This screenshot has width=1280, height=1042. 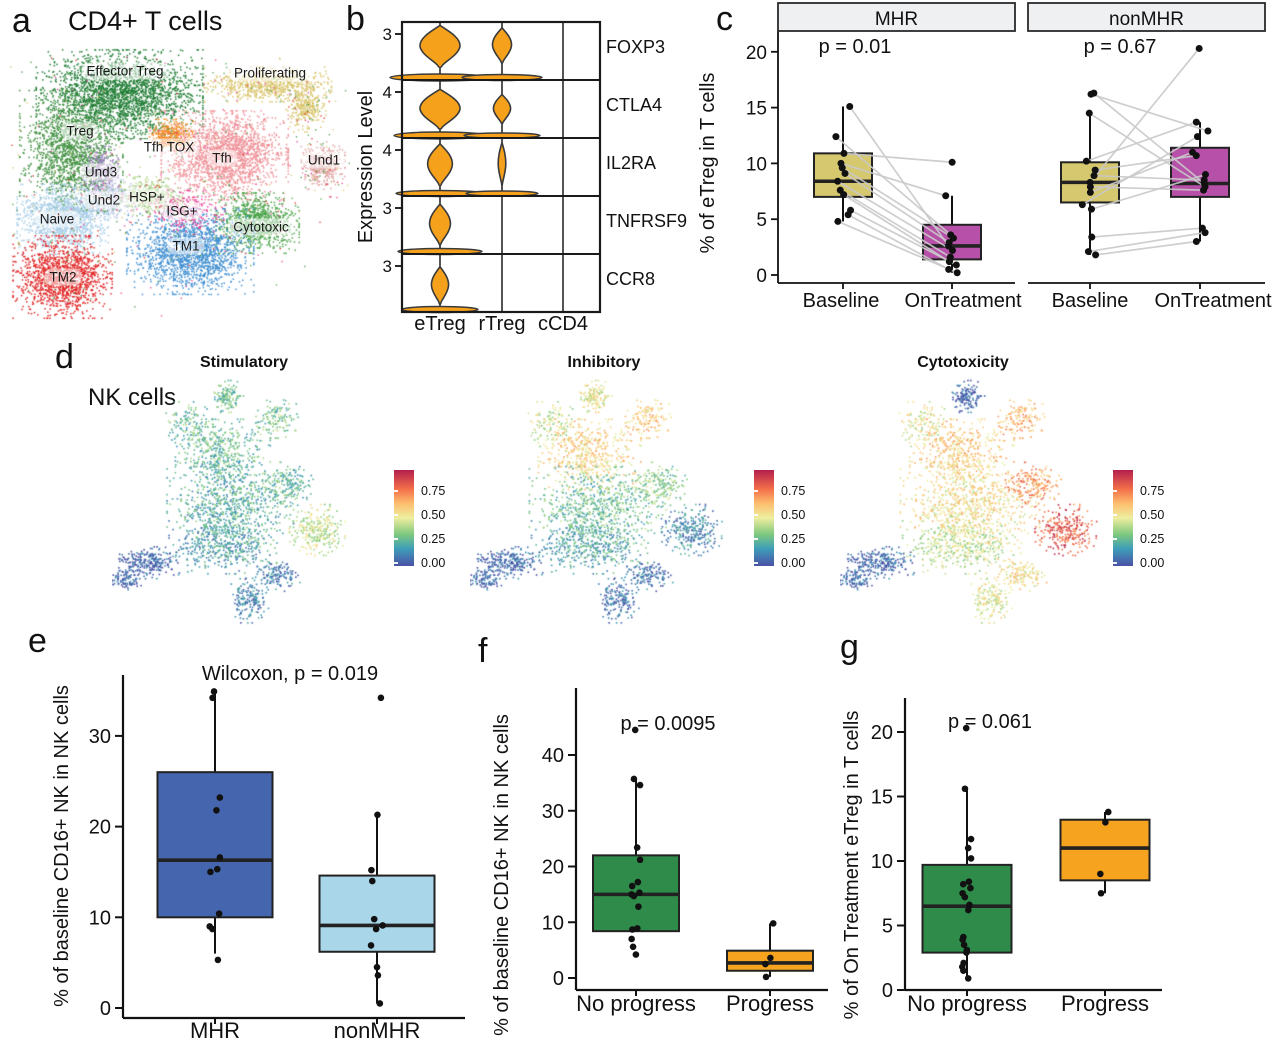 What do you see at coordinates (169, 147) in the screenshot?
I see `cluster-label-tfh-tox: Tfh TOX` at bounding box center [169, 147].